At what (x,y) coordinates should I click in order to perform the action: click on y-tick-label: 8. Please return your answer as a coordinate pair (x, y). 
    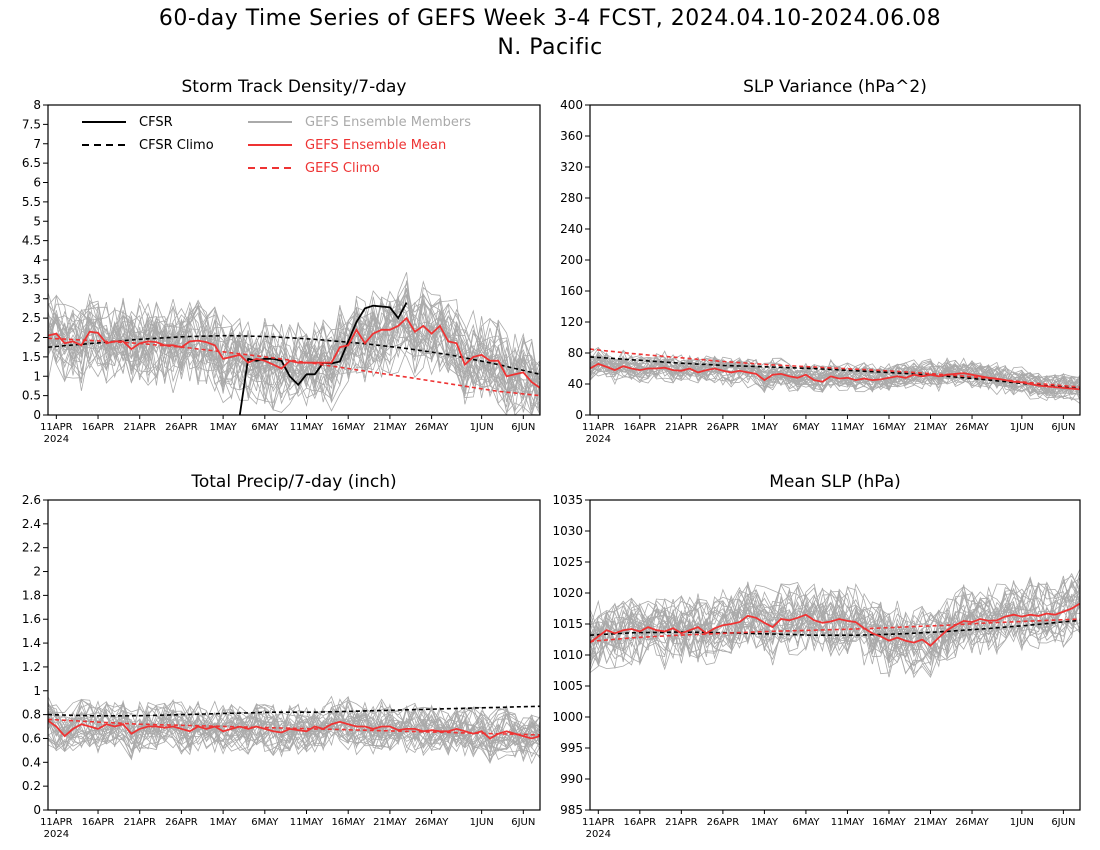
    Looking at the image, I should click on (37, 105).